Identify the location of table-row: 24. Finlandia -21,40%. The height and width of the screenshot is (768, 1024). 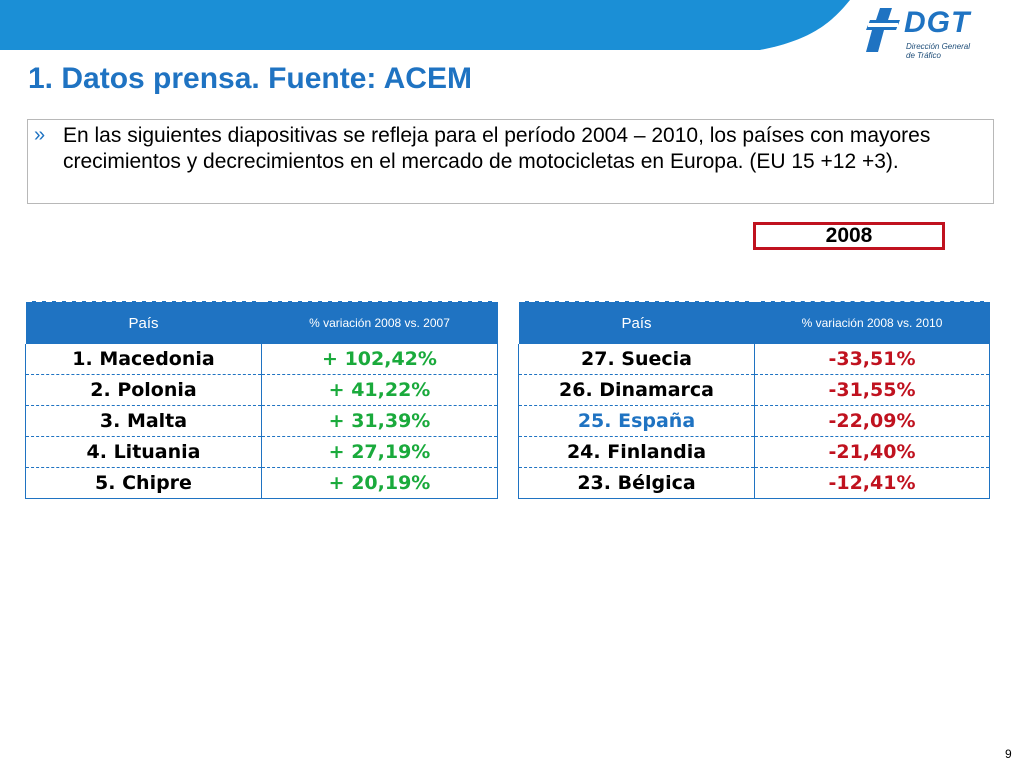
(754, 452).